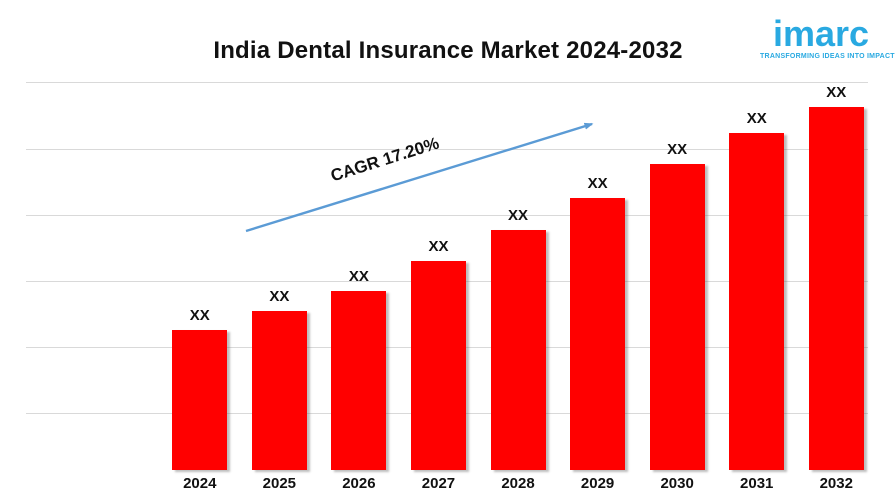 Image resolution: width=896 pixels, height=496 pixels. What do you see at coordinates (447, 82) in the screenshot?
I see `gridline-top` at bounding box center [447, 82].